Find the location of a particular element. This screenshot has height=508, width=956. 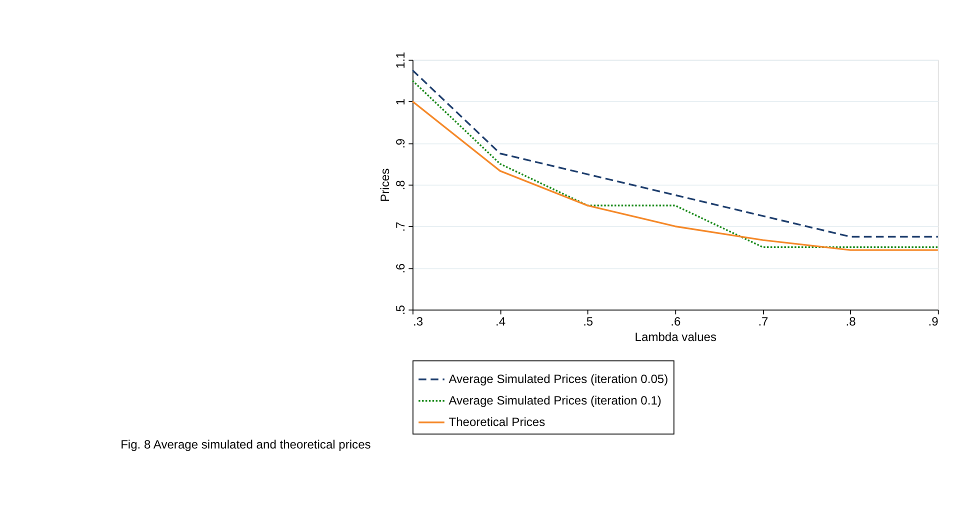

legend-label: Theoretical Prices is located at coordinates (497, 421).